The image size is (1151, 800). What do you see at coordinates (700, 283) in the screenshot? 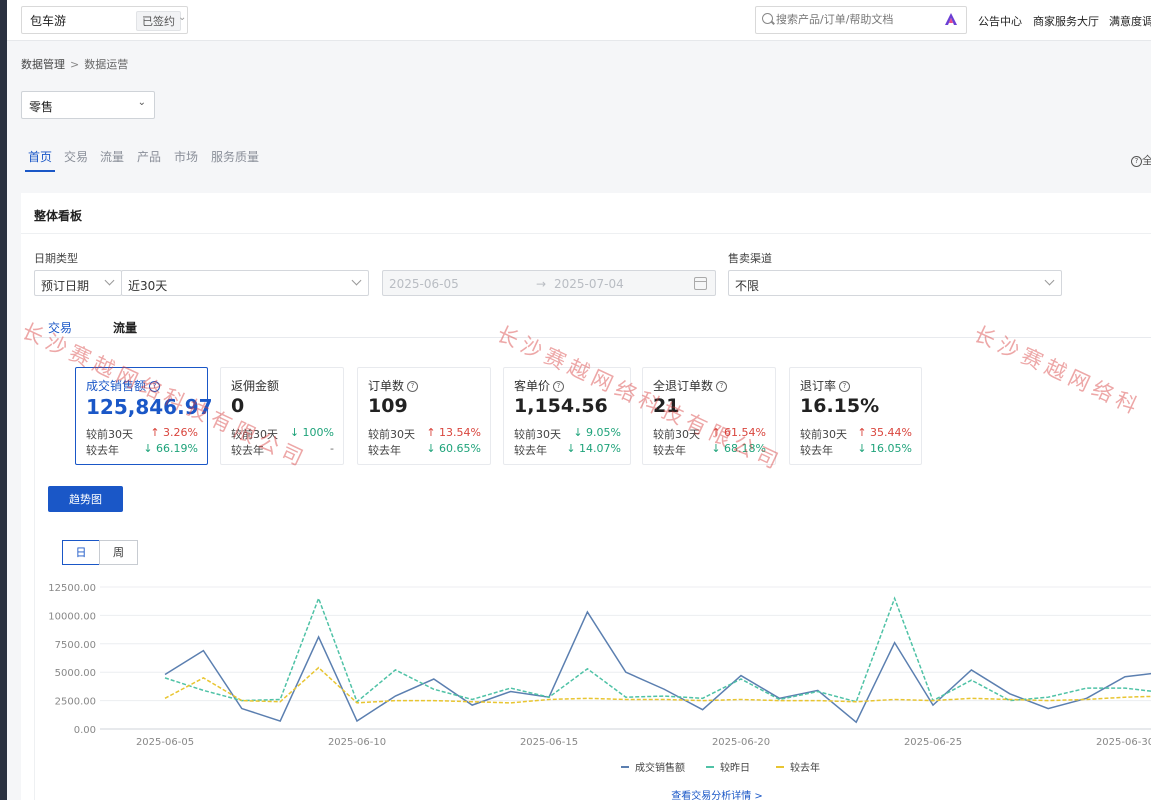
I see `calendar-icon` at bounding box center [700, 283].